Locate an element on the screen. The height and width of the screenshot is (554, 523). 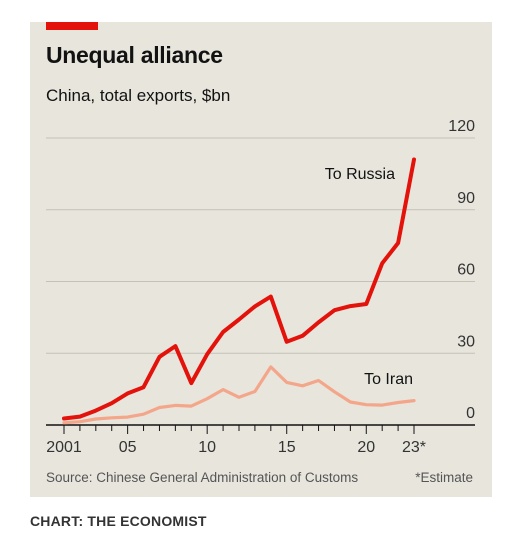
accent-bar is located at coordinates (72, 26).